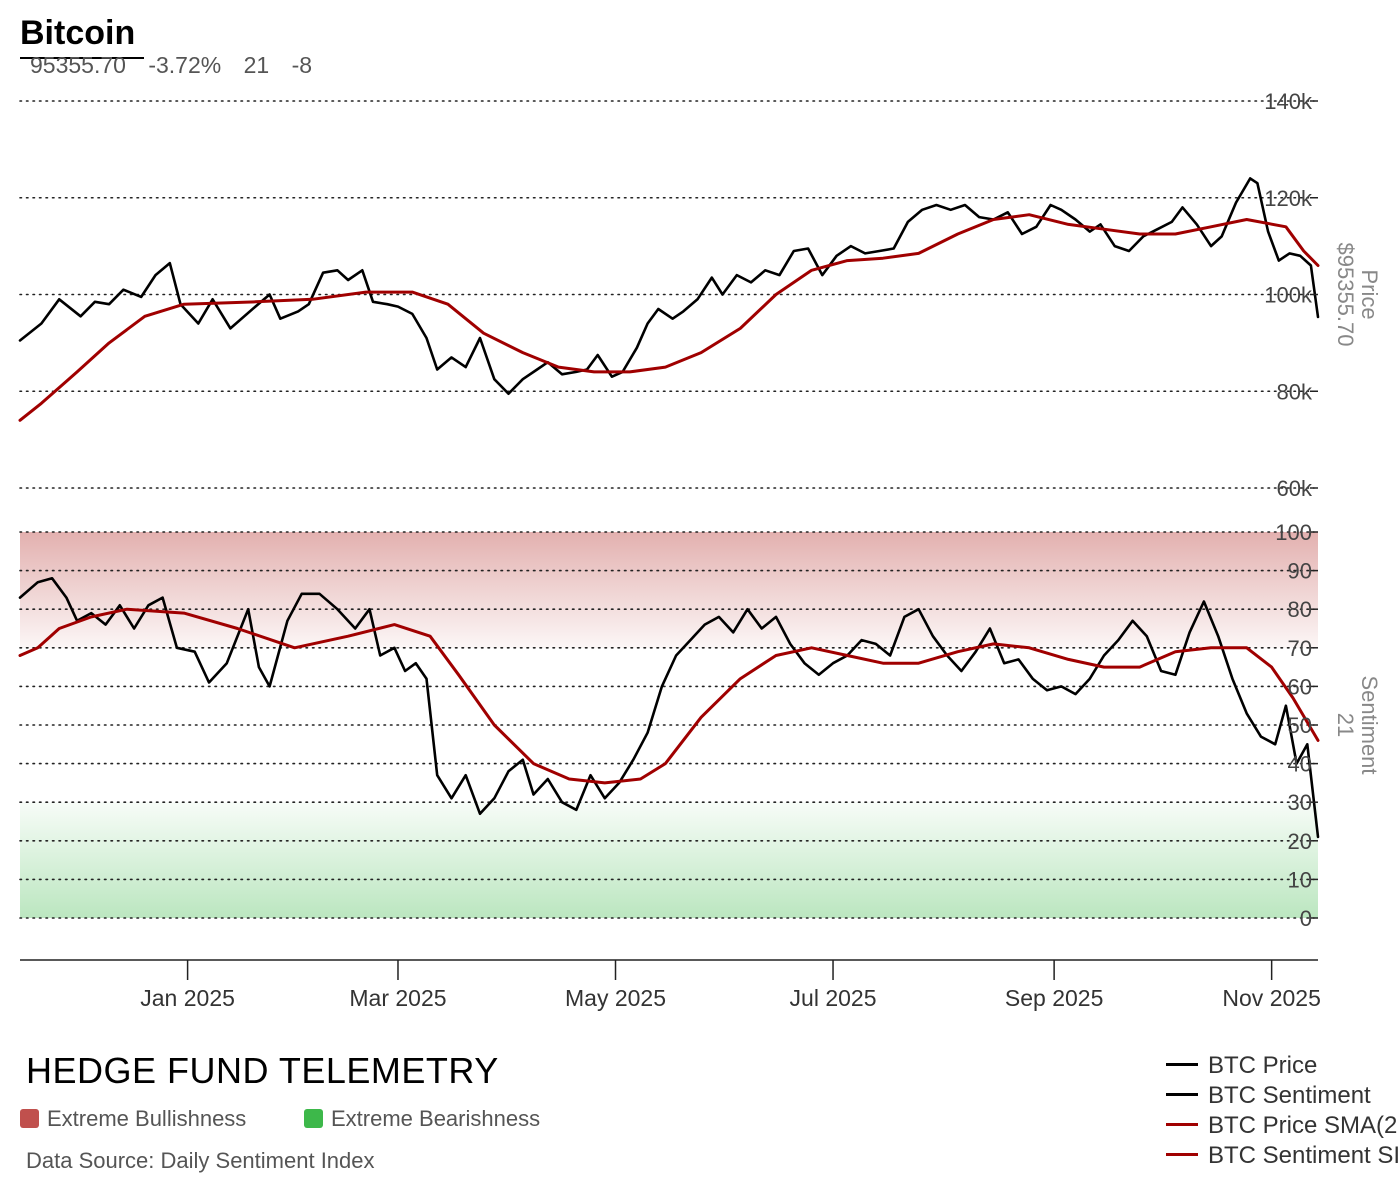  Describe the element at coordinates (78, 33) in the screenshot. I see `chart-title: Bitcoin` at that location.